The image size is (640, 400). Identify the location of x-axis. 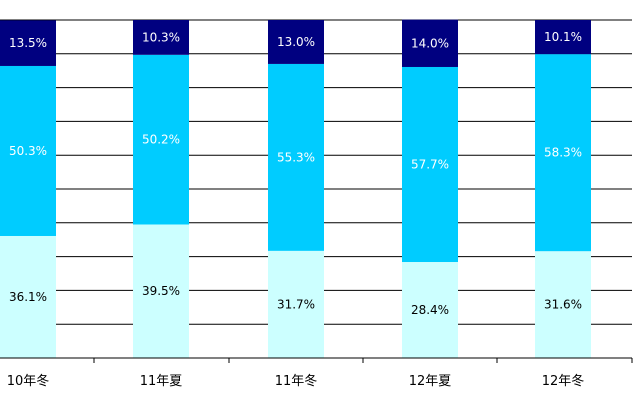
(316, 360).